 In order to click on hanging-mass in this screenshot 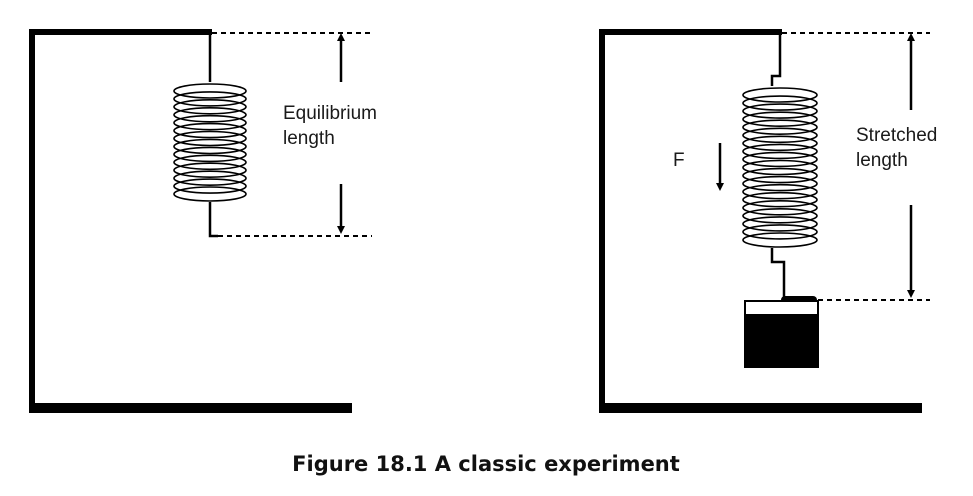, I will do `click(781, 334)`.